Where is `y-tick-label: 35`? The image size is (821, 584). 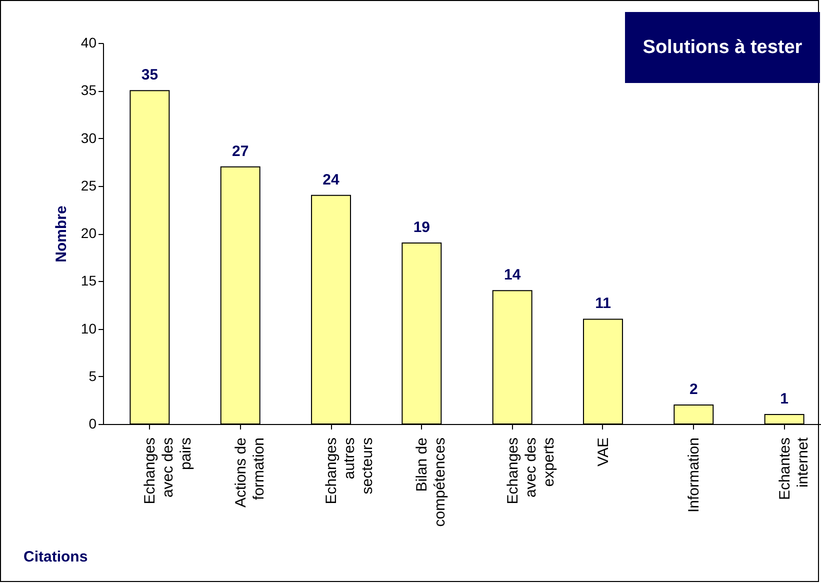 y-tick-label: 35 is located at coordinates (88, 90).